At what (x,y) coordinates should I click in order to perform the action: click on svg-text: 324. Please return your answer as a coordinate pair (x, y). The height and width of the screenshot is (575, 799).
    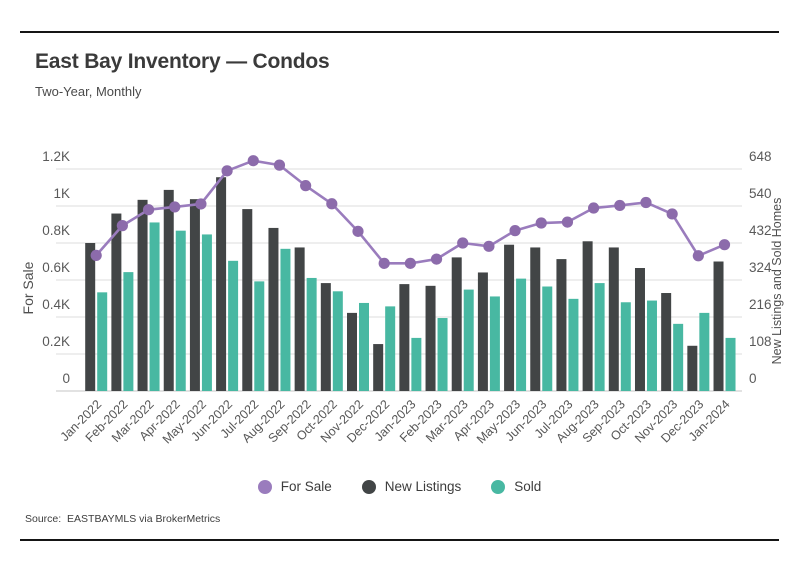
    Looking at the image, I should click on (760, 267).